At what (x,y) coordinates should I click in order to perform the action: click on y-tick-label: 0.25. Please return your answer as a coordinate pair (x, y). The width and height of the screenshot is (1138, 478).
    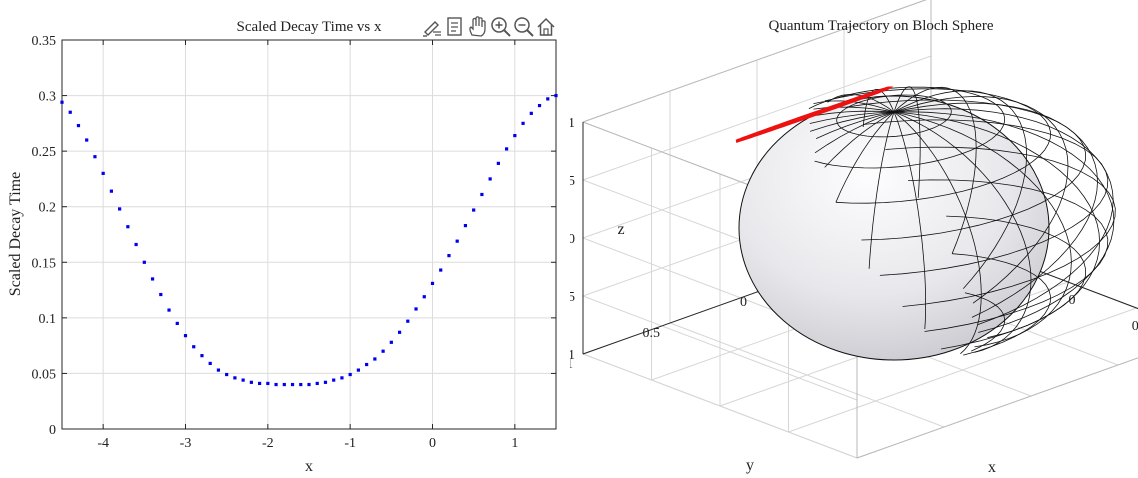
    Looking at the image, I should click on (44, 152).